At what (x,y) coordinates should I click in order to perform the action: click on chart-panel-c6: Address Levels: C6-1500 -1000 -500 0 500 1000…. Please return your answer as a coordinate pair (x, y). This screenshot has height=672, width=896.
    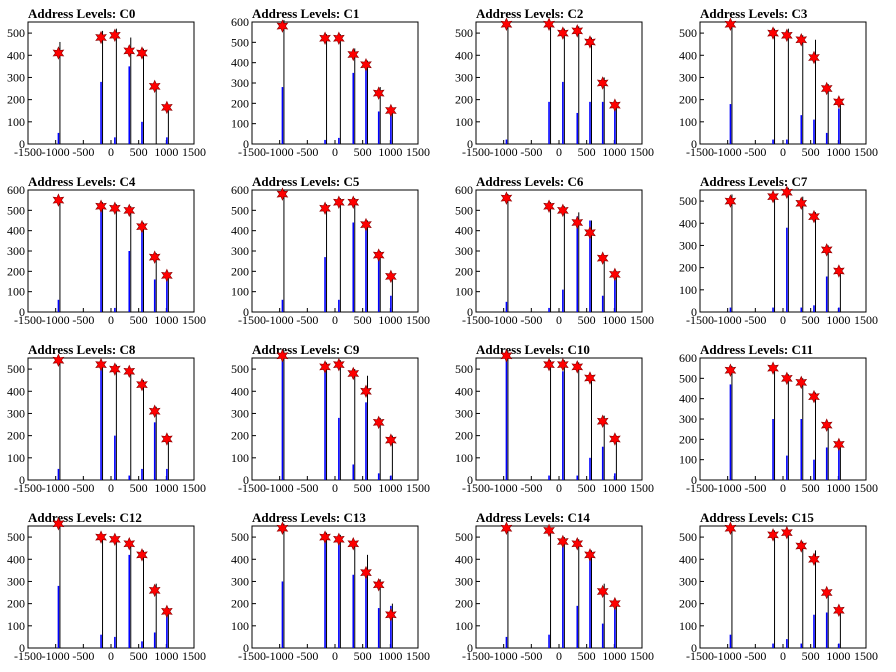
    Looking at the image, I should click on (554, 250).